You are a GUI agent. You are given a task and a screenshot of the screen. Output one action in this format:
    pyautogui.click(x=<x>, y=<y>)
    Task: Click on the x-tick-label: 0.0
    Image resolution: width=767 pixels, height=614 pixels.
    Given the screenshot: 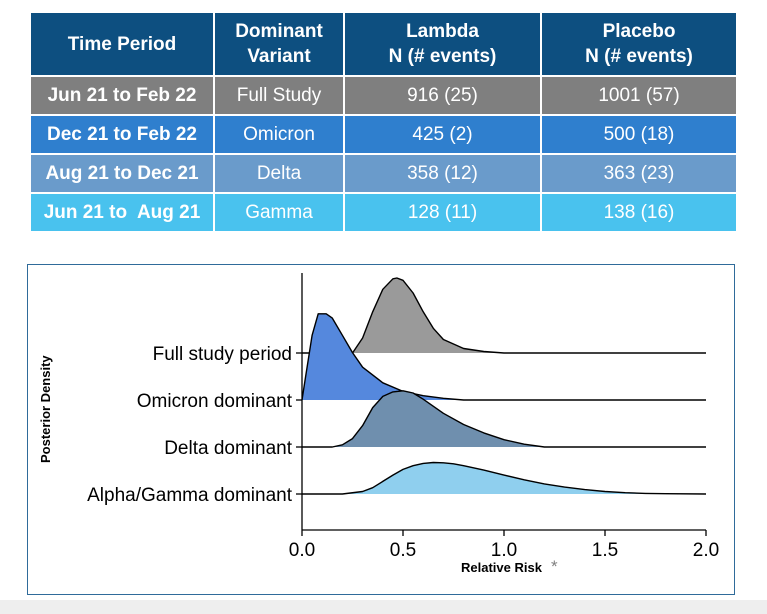 What is the action you would take?
    pyautogui.click(x=302, y=550)
    